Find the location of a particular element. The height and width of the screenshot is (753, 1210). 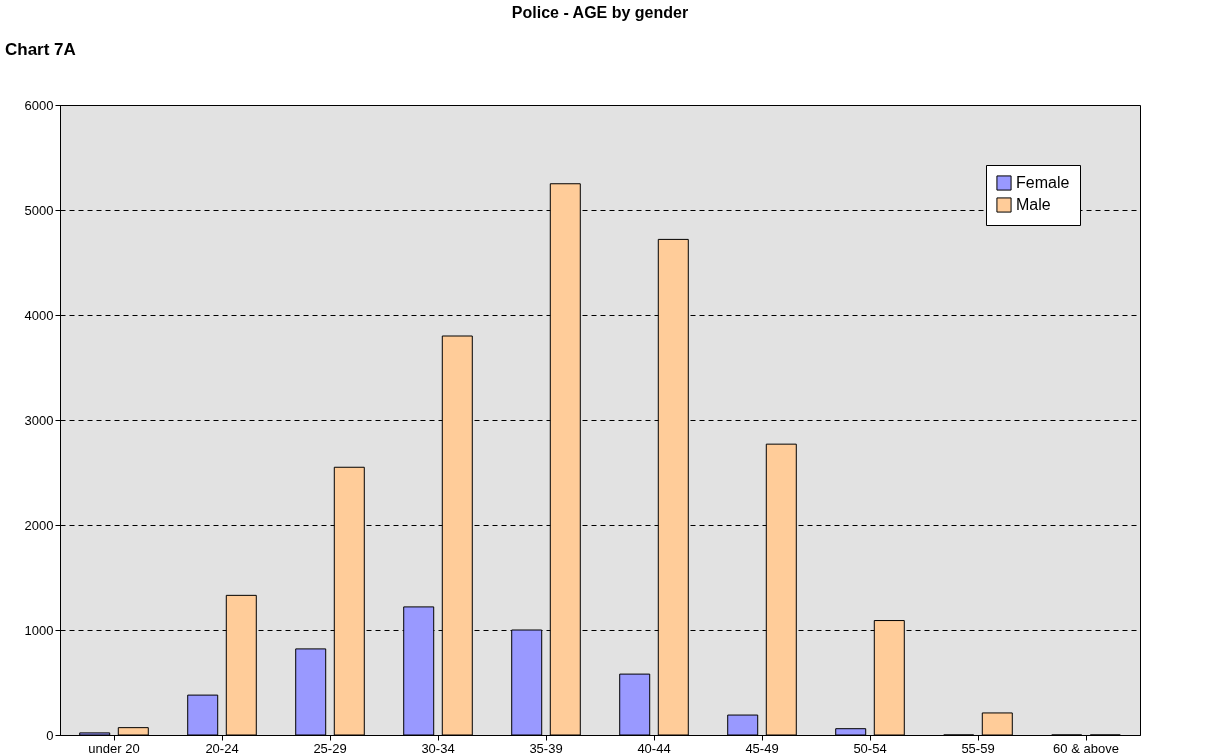

x-tick-label: 20-24 is located at coordinates (222, 746).